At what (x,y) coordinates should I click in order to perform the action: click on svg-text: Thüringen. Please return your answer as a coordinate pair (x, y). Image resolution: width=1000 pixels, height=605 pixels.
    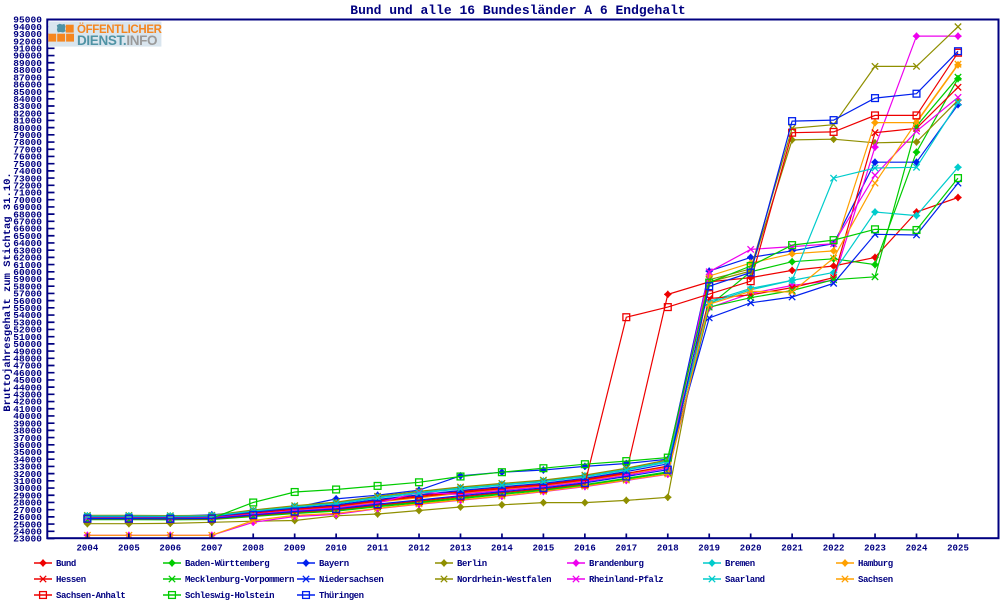
    Looking at the image, I should click on (341, 595).